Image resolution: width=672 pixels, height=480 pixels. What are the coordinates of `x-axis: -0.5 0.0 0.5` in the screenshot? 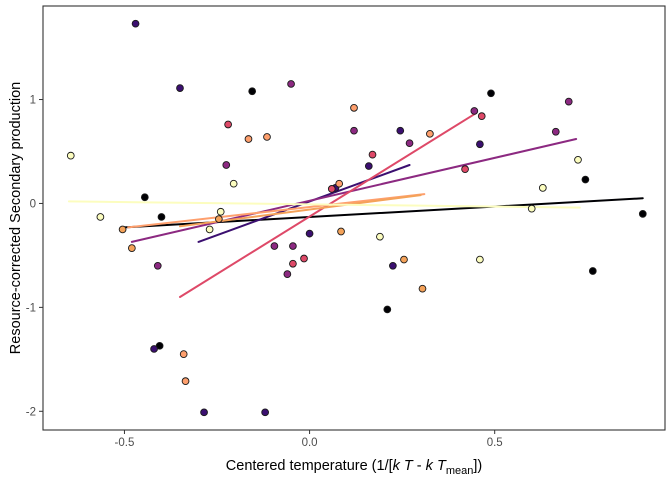 It's located at (309, 439).